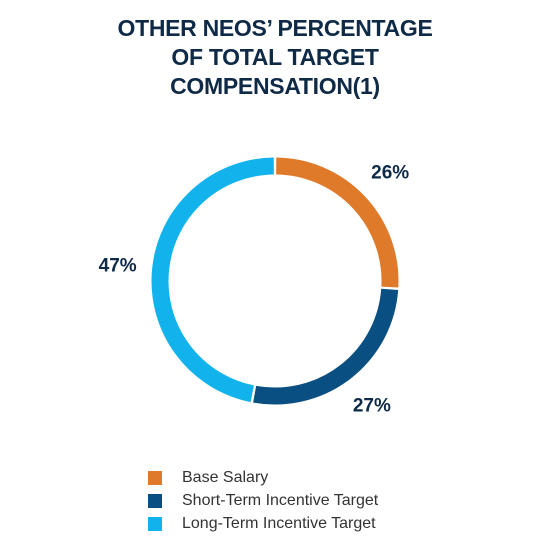  What do you see at coordinates (280, 500) in the screenshot?
I see `legend-label-short-term-incentive: Short-Term Incentive Target` at bounding box center [280, 500].